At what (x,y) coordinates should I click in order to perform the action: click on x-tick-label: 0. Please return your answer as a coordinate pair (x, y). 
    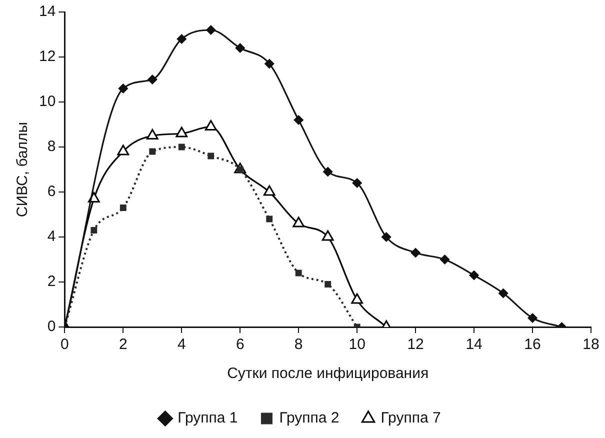
    Looking at the image, I should click on (64, 345).